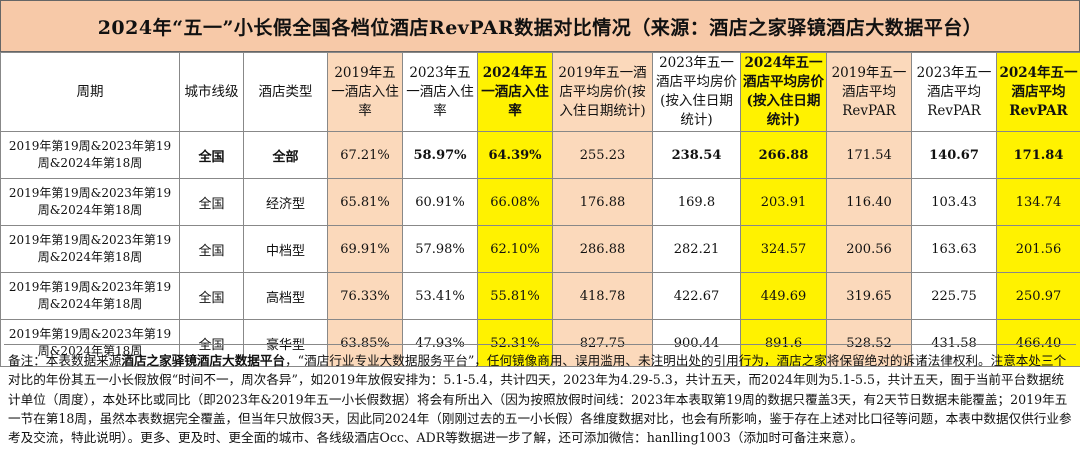  I want to click on cell-adr-2019: 255.23, so click(602, 155).